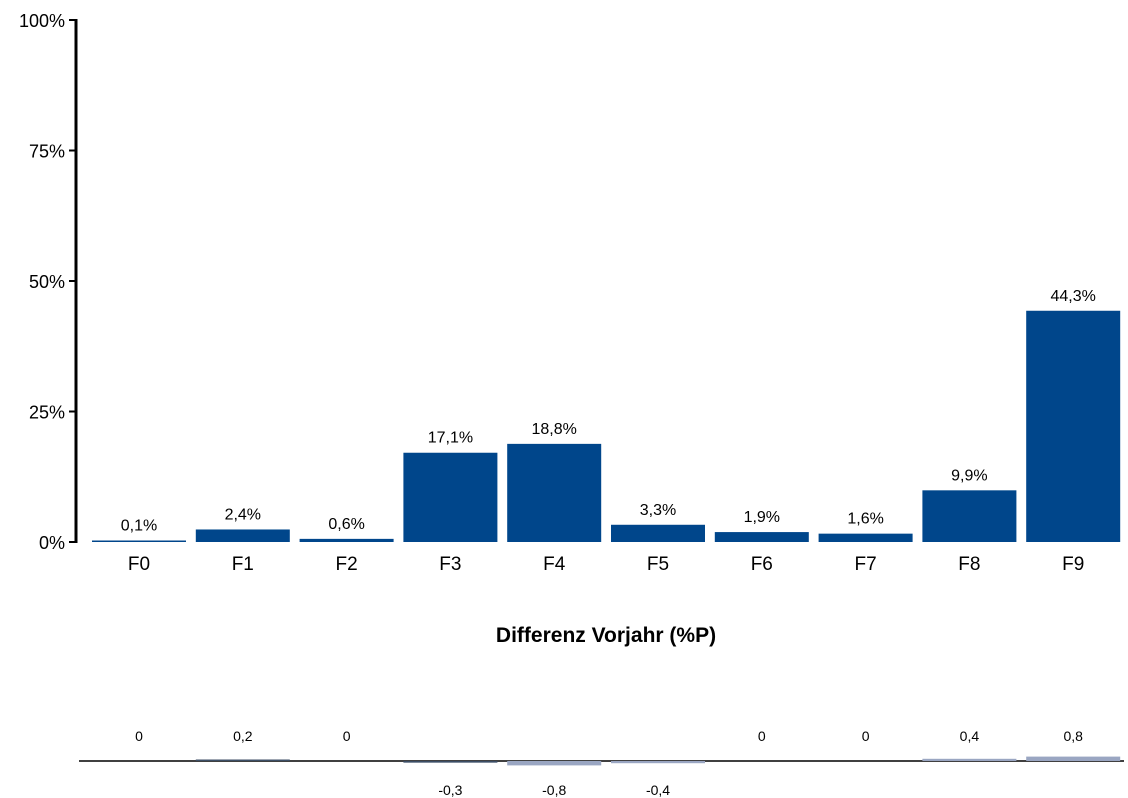 The height and width of the screenshot is (798, 1128). Describe the element at coordinates (970, 736) in the screenshot. I see `difference-value-label: 0,4` at that location.